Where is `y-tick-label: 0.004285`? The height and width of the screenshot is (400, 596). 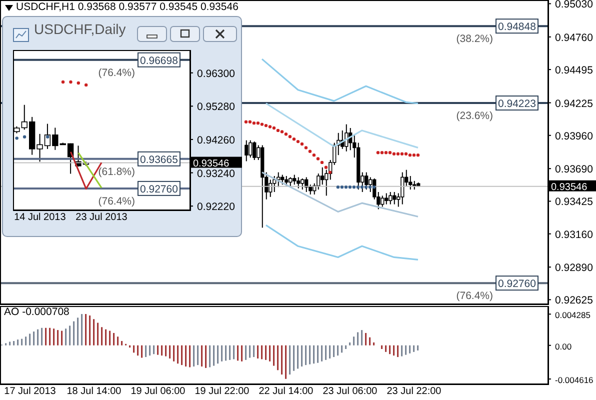
y-tick-label: 0.004285 is located at coordinates (573, 315).